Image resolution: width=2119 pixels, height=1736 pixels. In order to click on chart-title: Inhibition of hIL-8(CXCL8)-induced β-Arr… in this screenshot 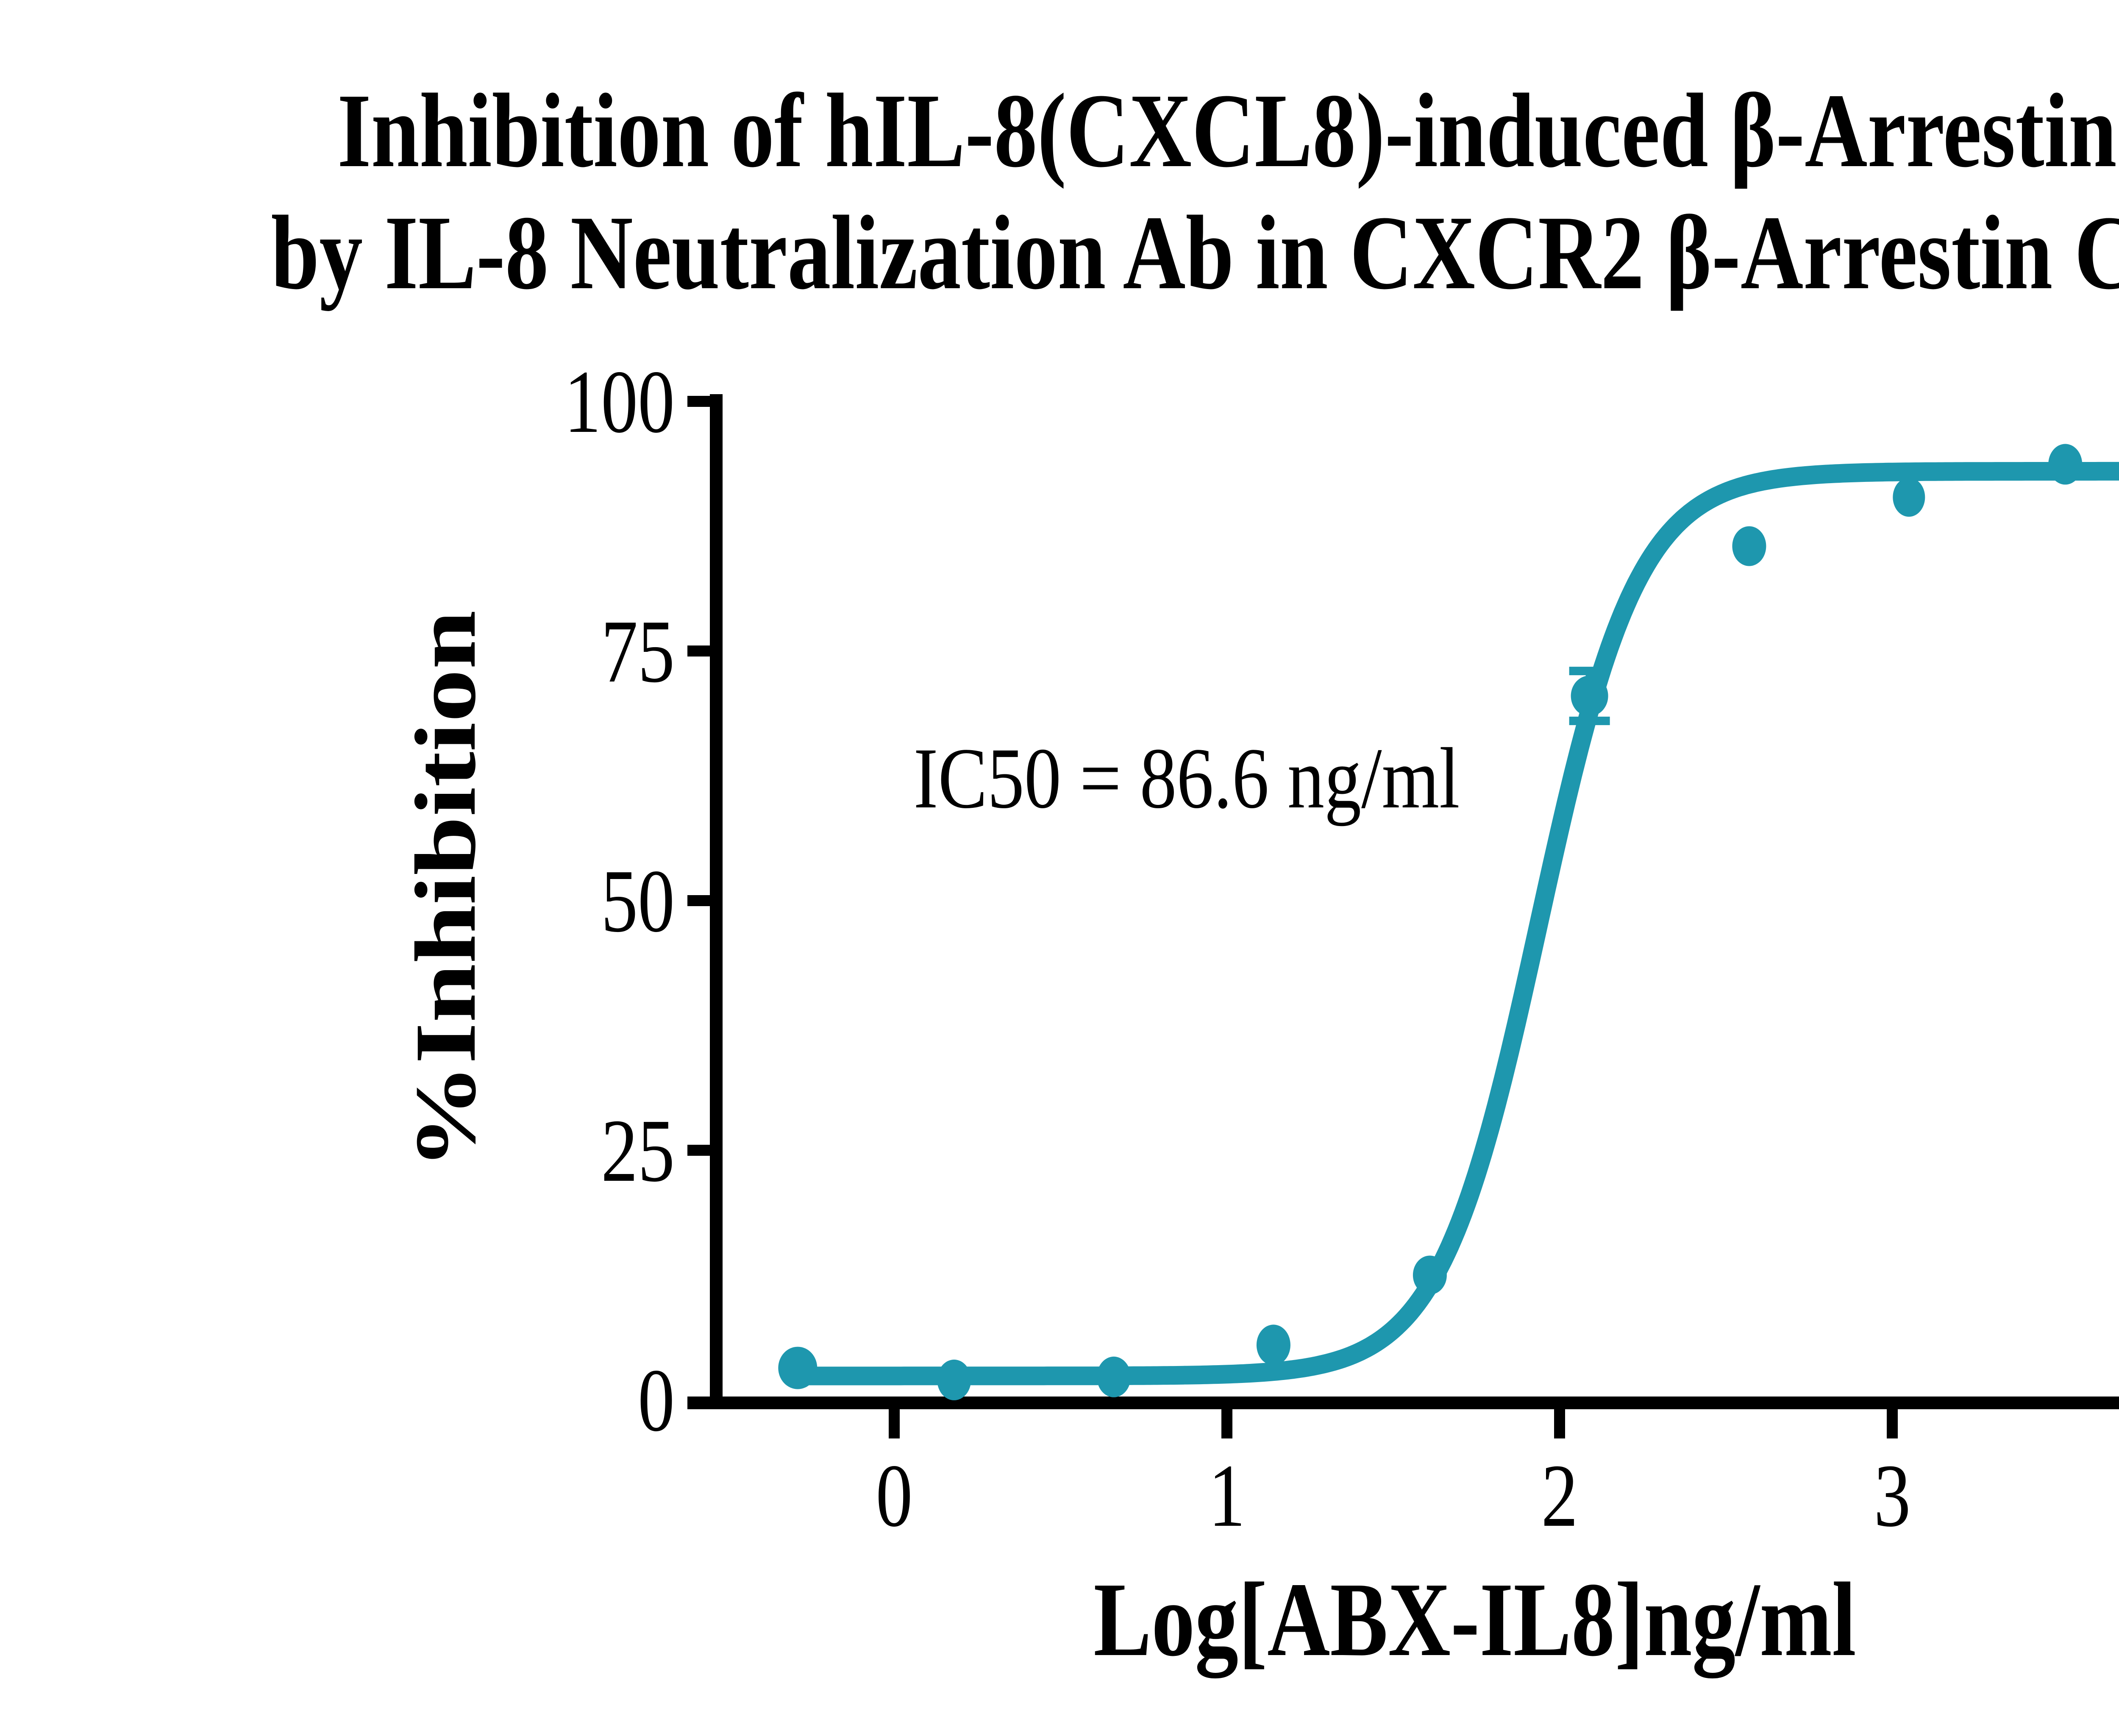, I will do `click(1195, 192)`.